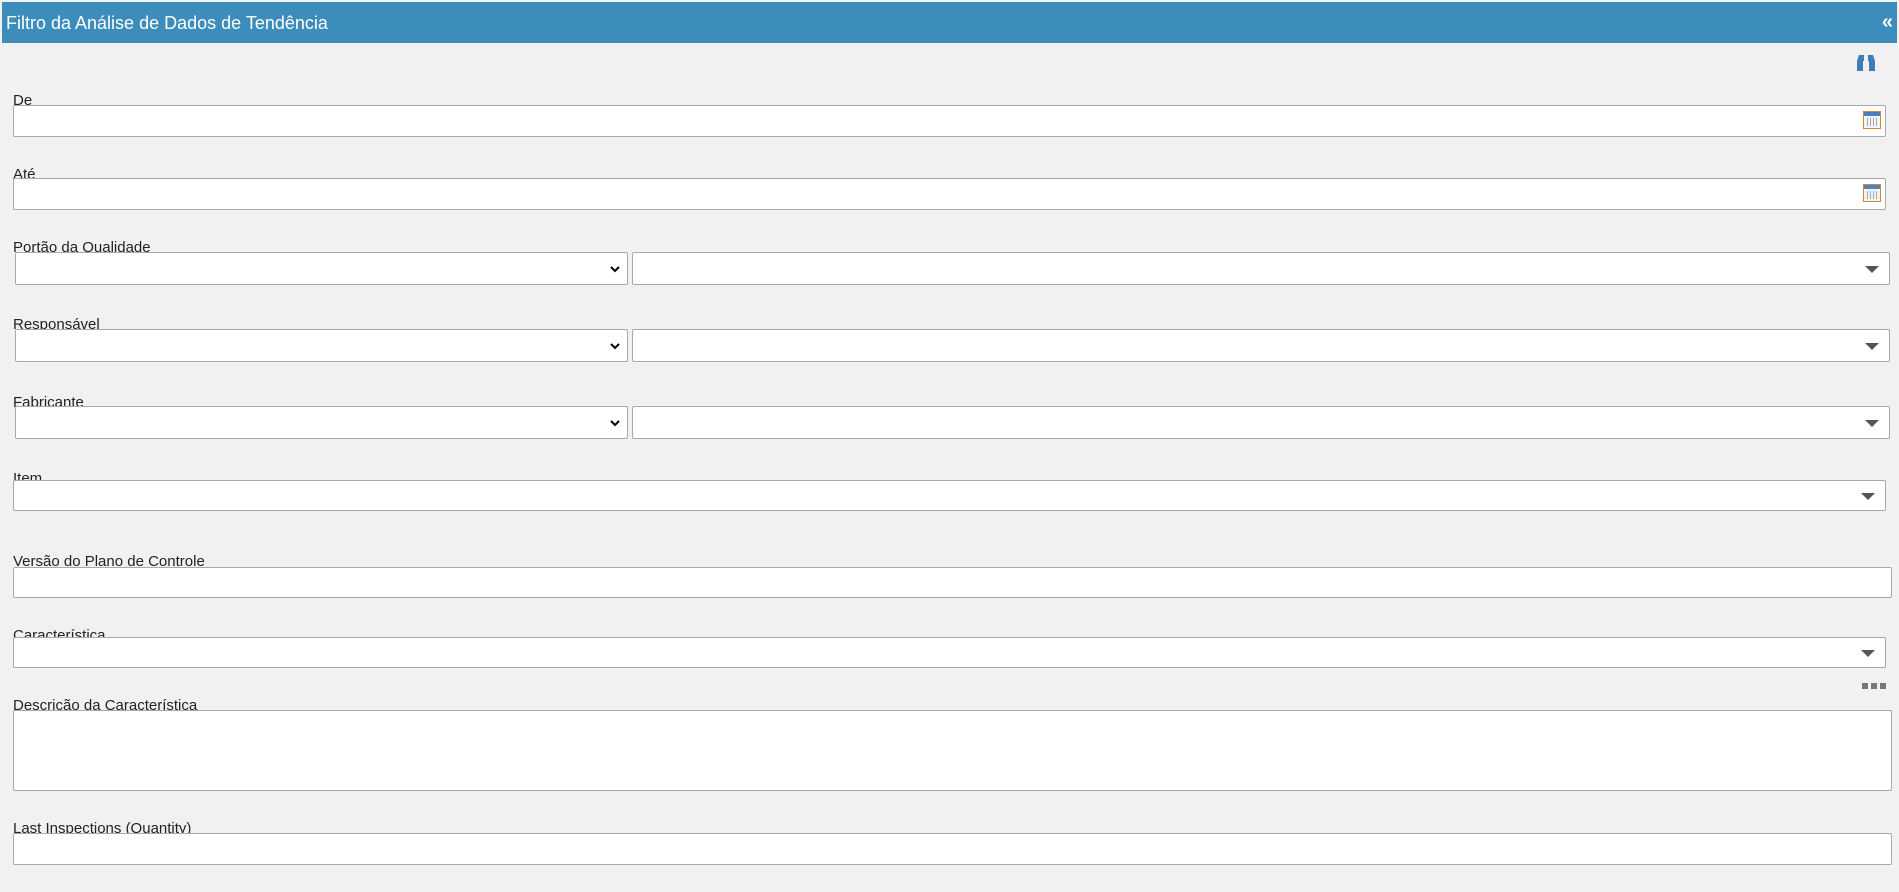 This screenshot has height=892, width=1899. What do you see at coordinates (82, 247) in the screenshot?
I see `field-label: Portão da Qualidade` at bounding box center [82, 247].